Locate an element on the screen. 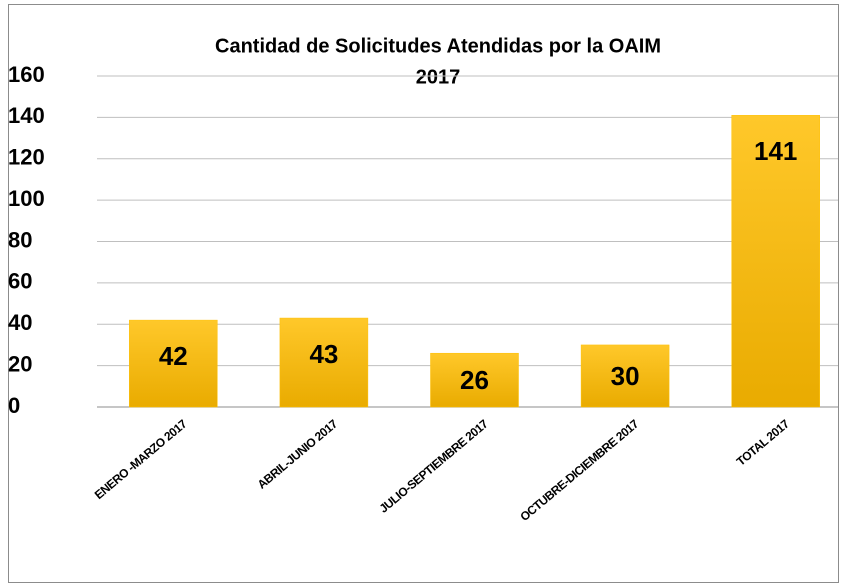  value-label: 26 is located at coordinates (474, 380).